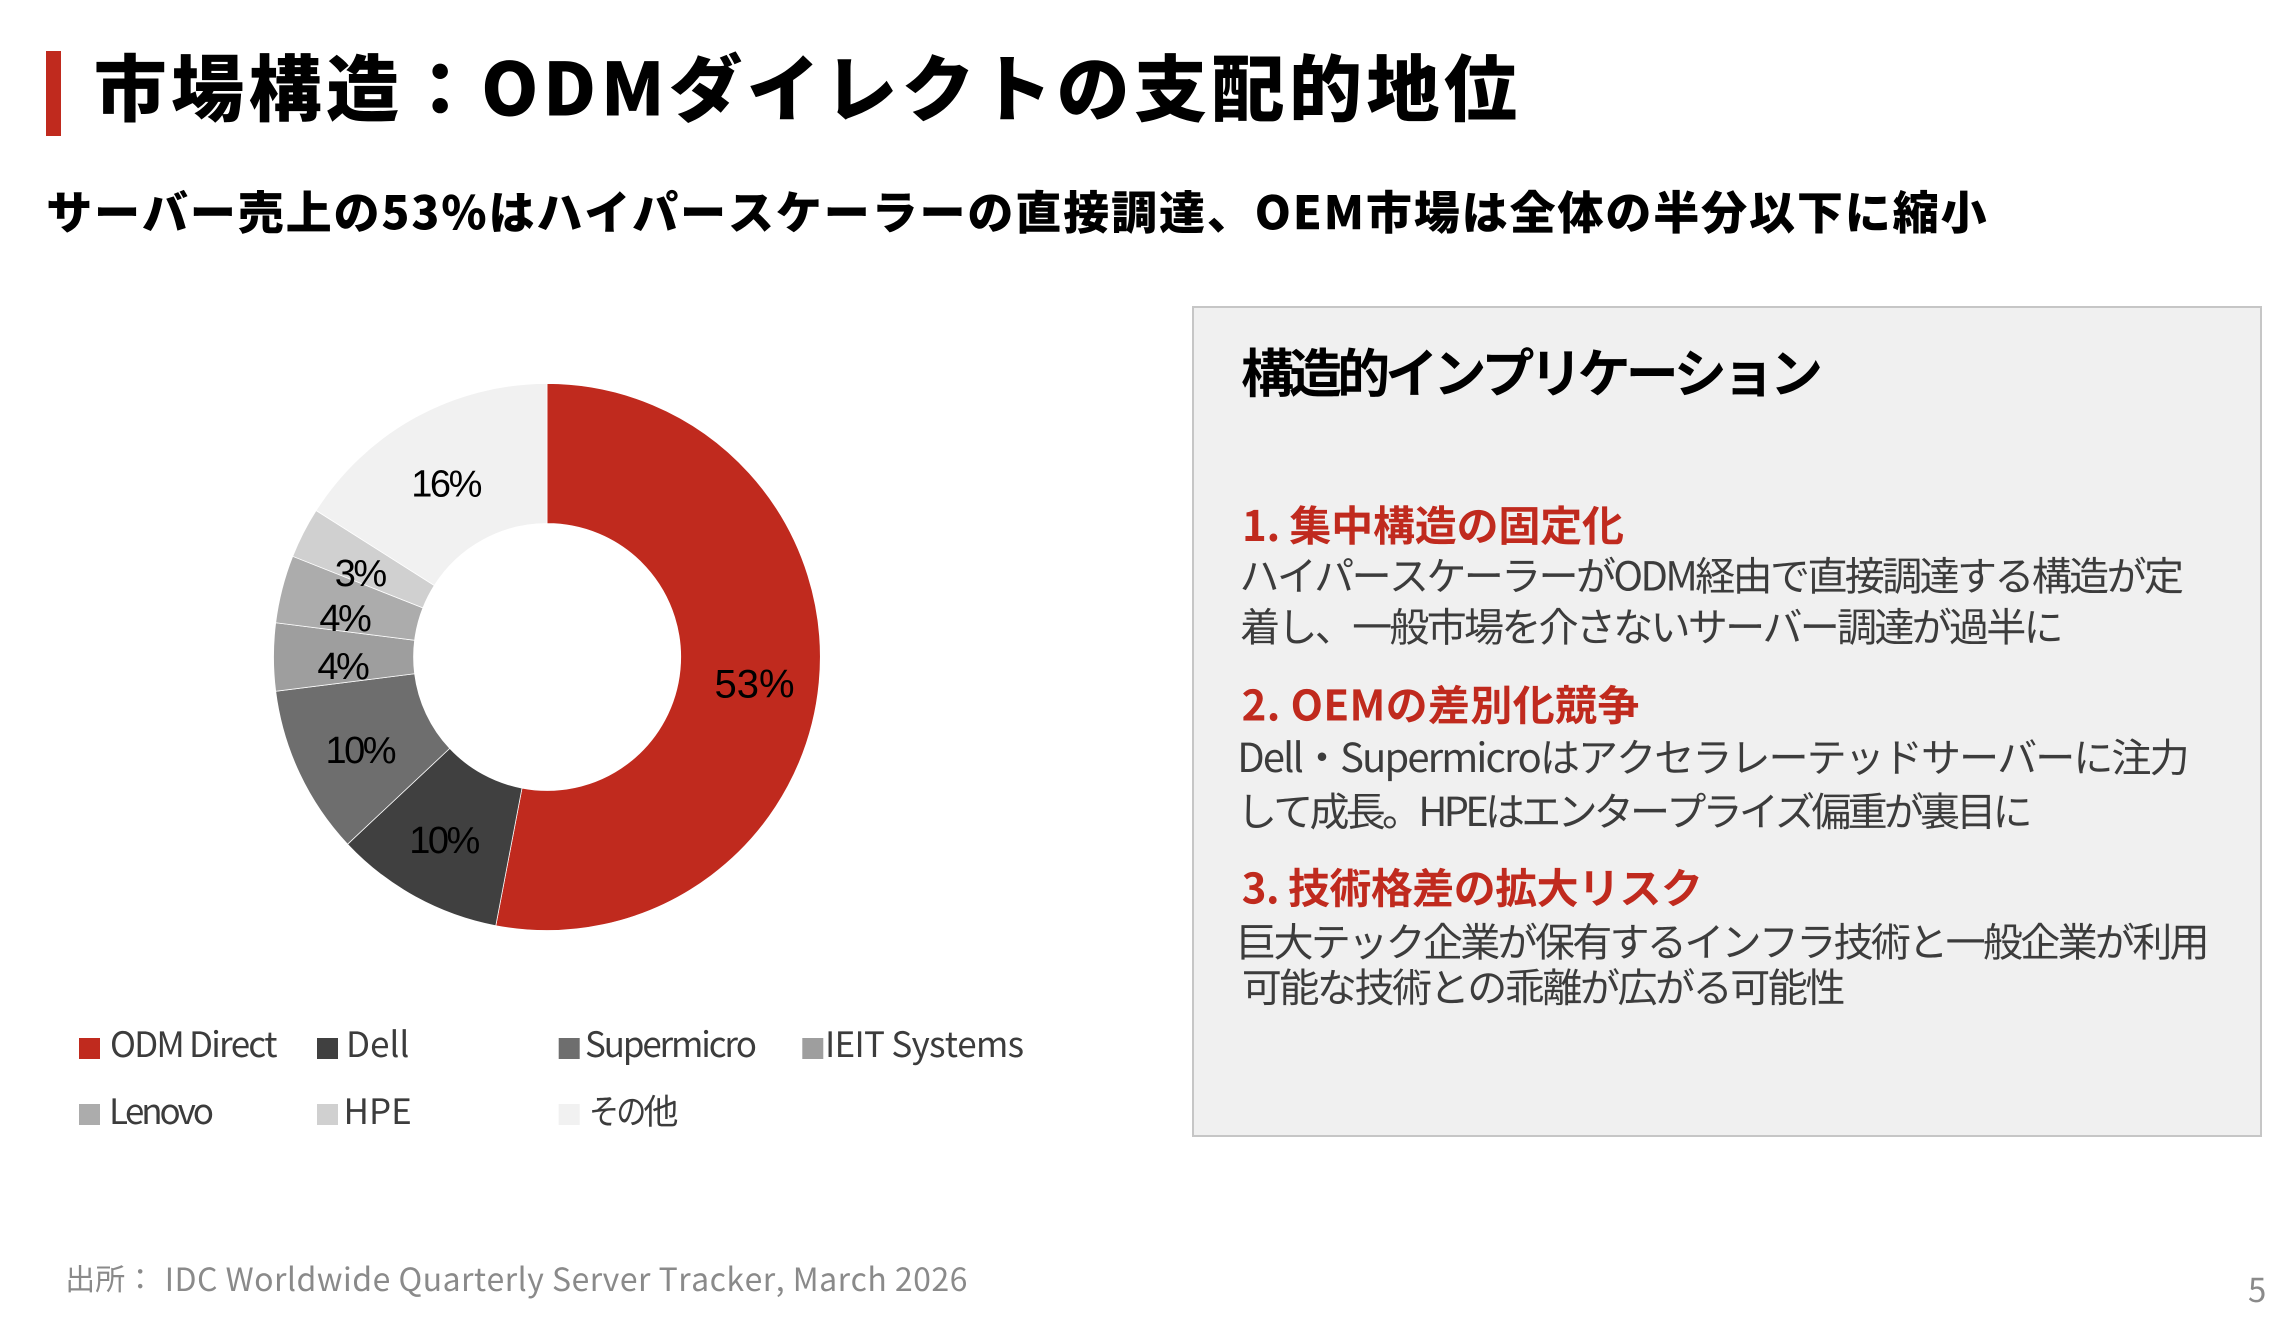  I want to click on svg-text: 53%, so click(755, 684).